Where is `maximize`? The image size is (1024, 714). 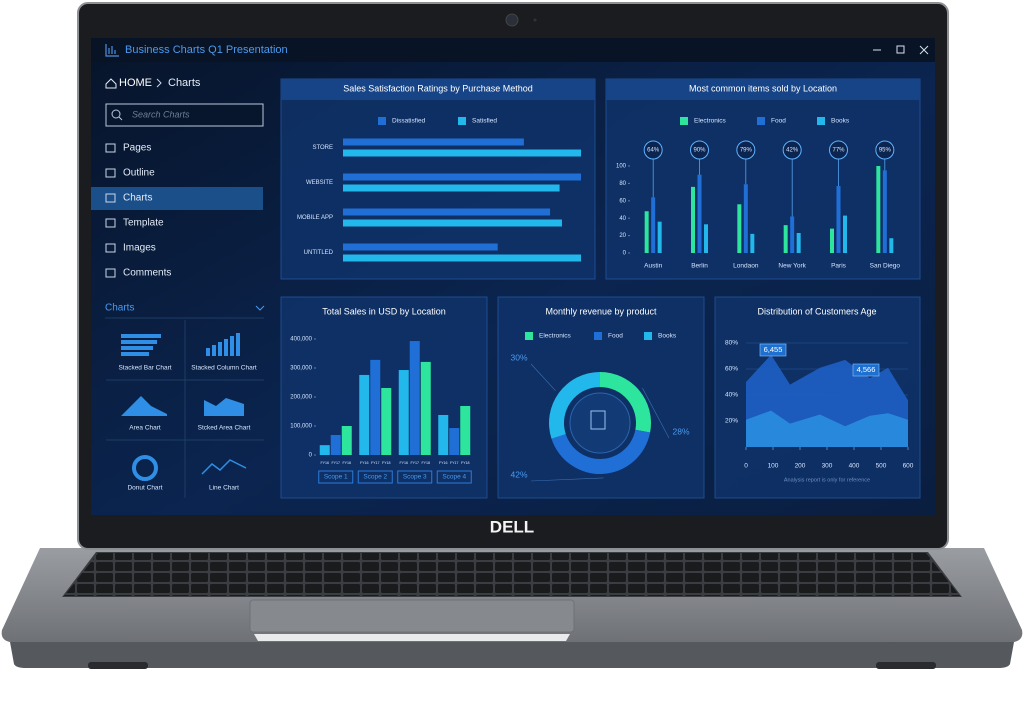
maximize is located at coordinates (900, 49).